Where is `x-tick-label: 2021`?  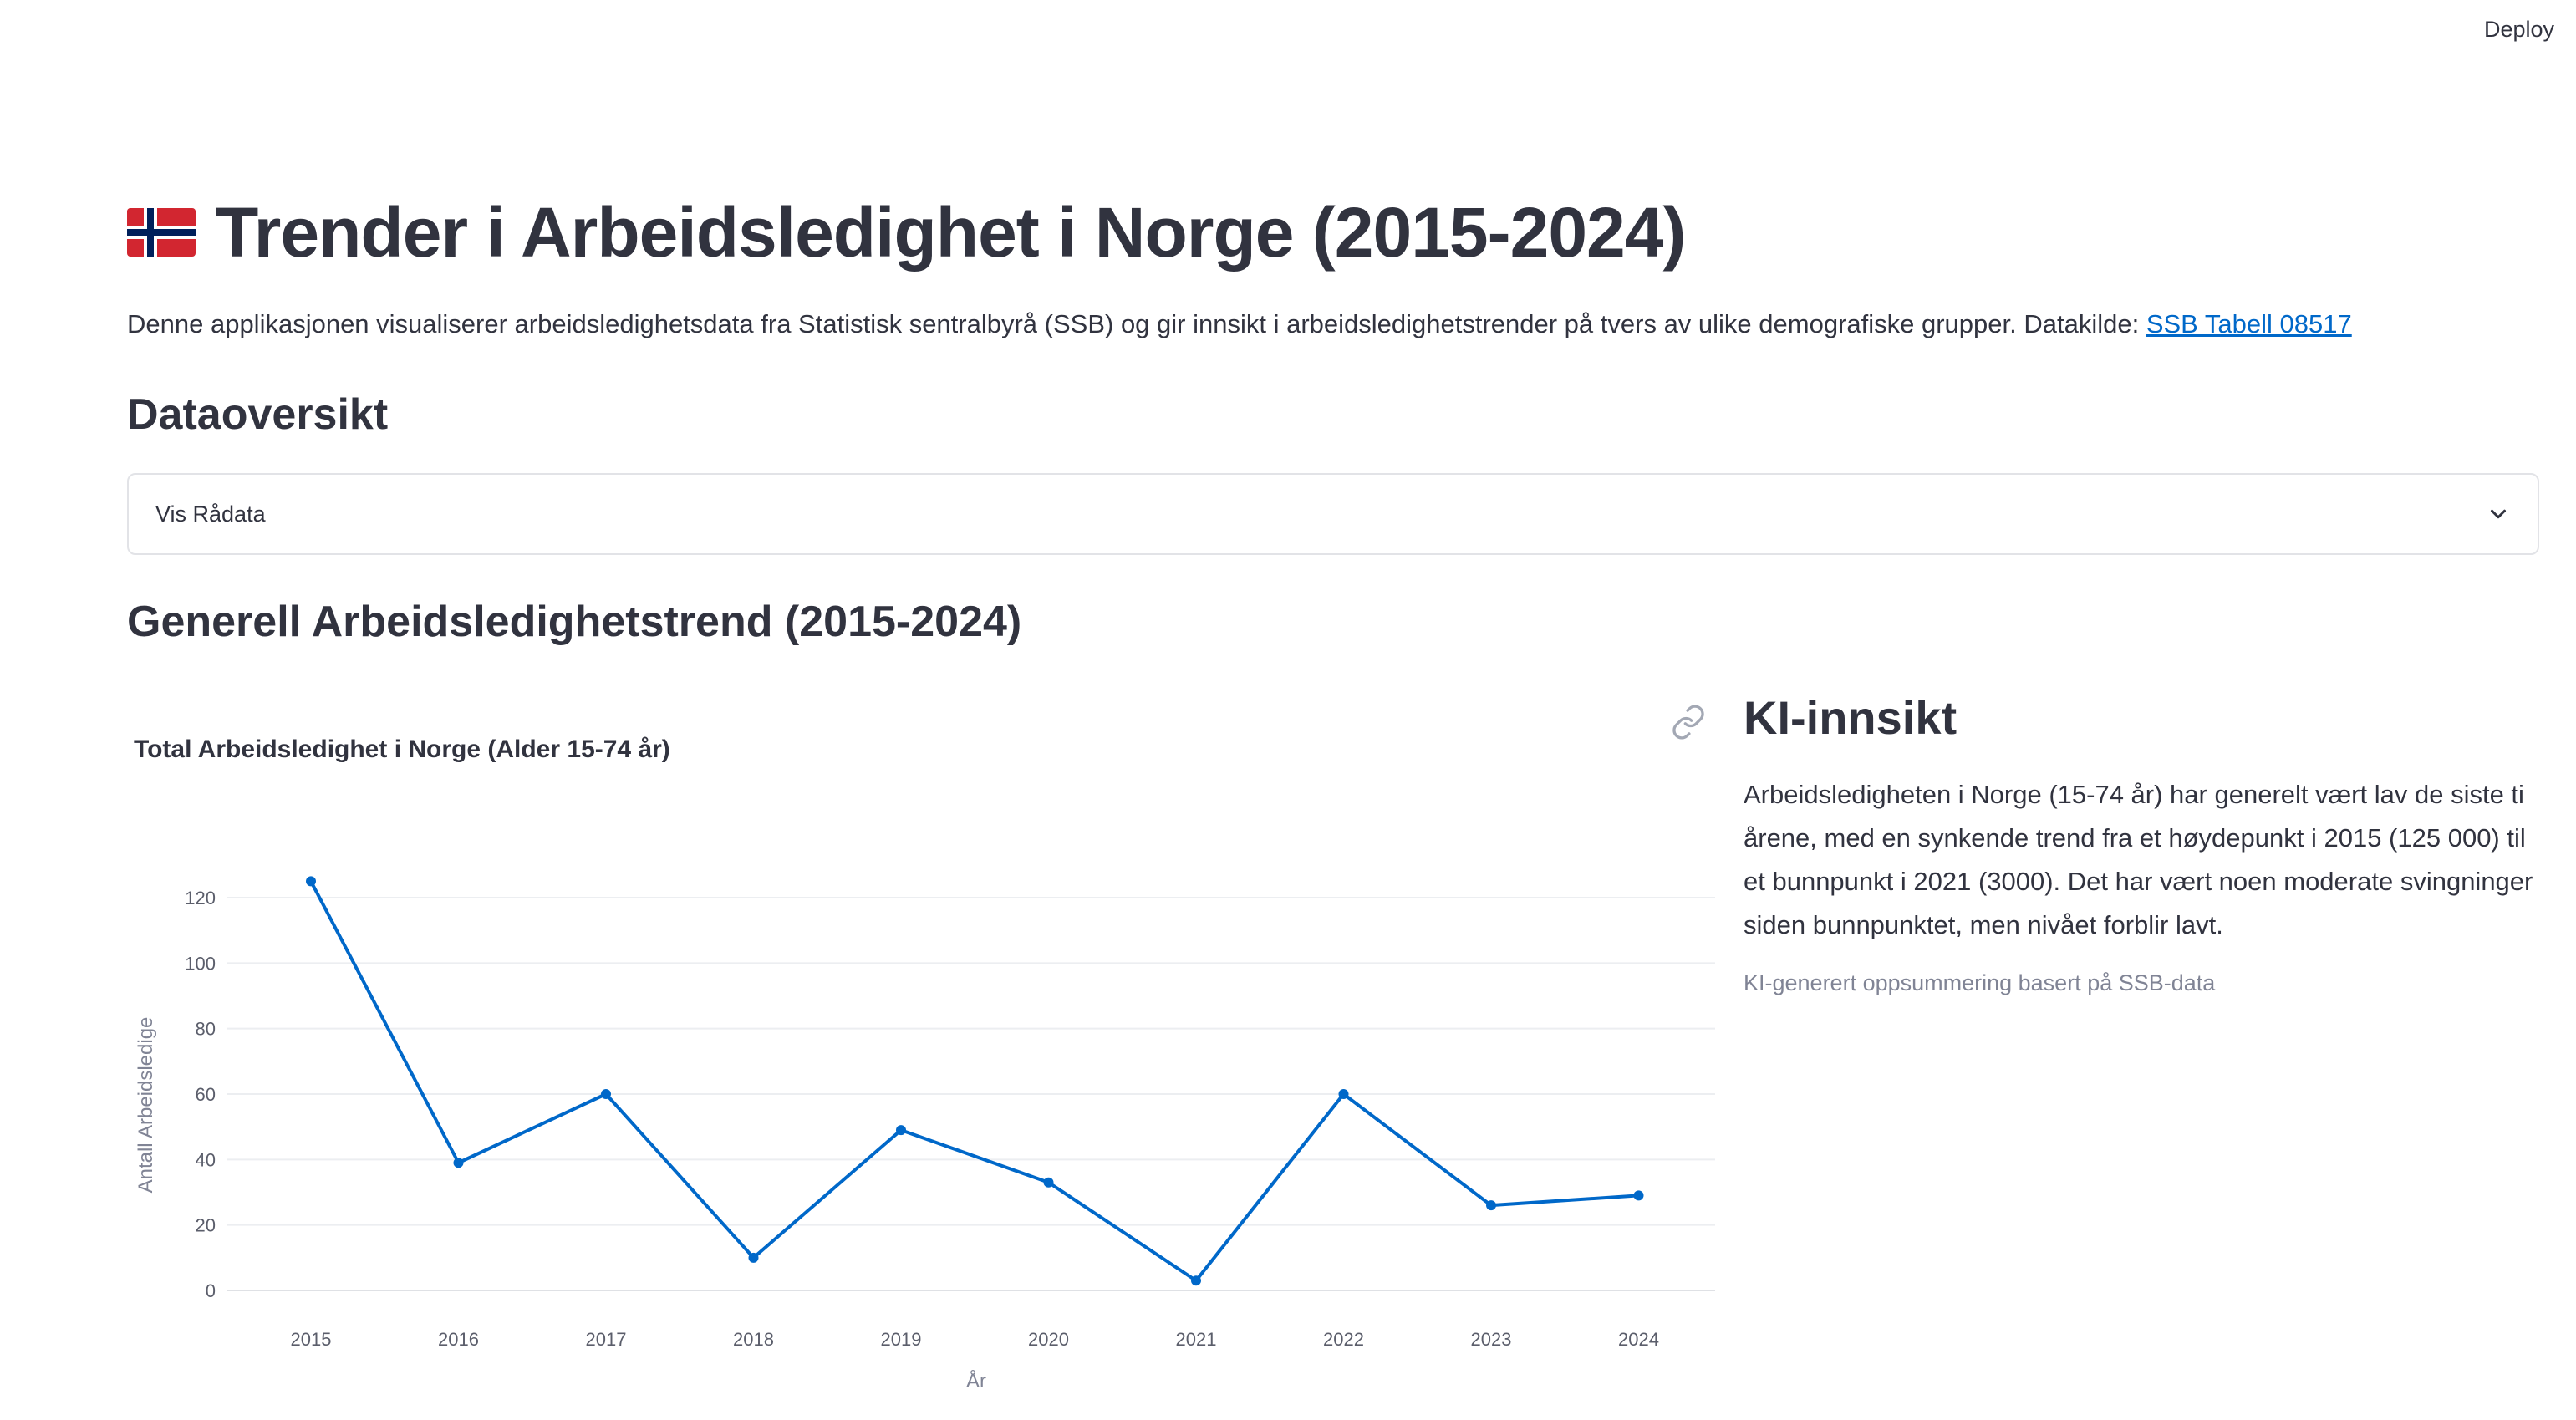 x-tick-label: 2021 is located at coordinates (1196, 1339).